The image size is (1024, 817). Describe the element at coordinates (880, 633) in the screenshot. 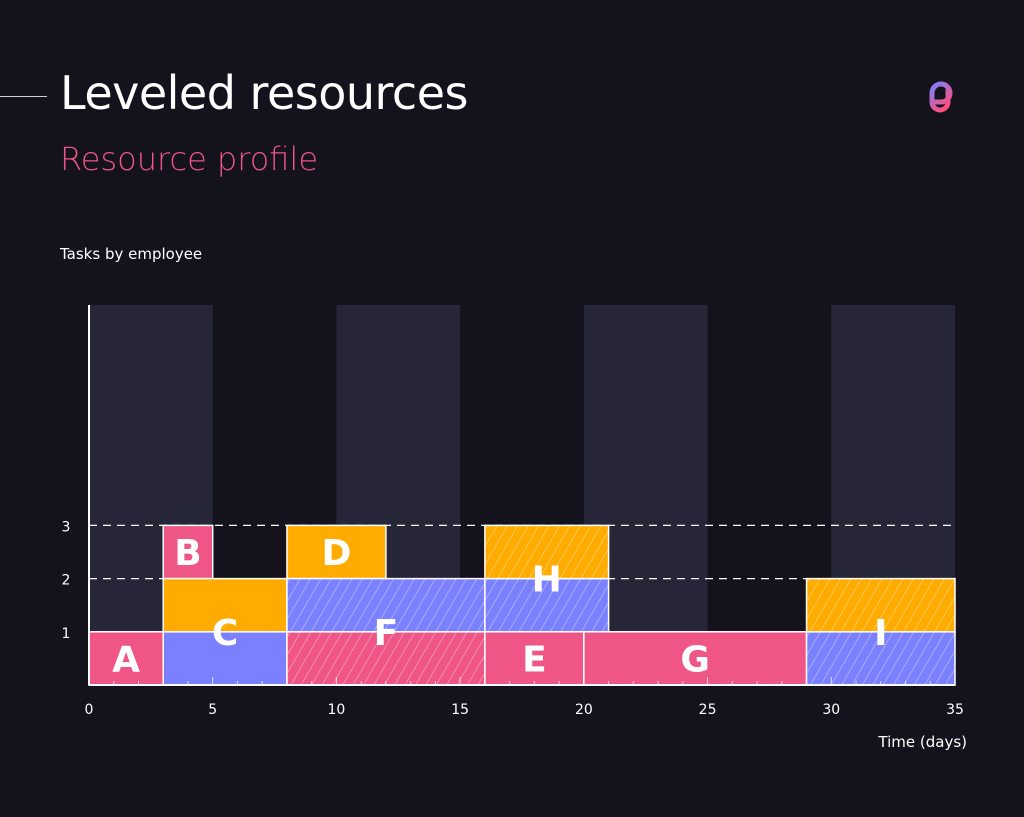

I see `task-label: I` at that location.